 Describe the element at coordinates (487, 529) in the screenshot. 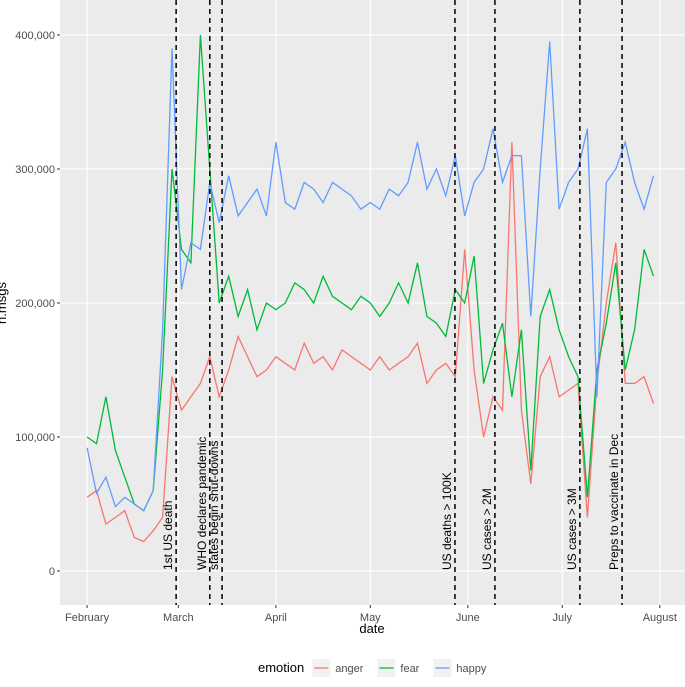

I see `event-label: US cases > 2M` at that location.